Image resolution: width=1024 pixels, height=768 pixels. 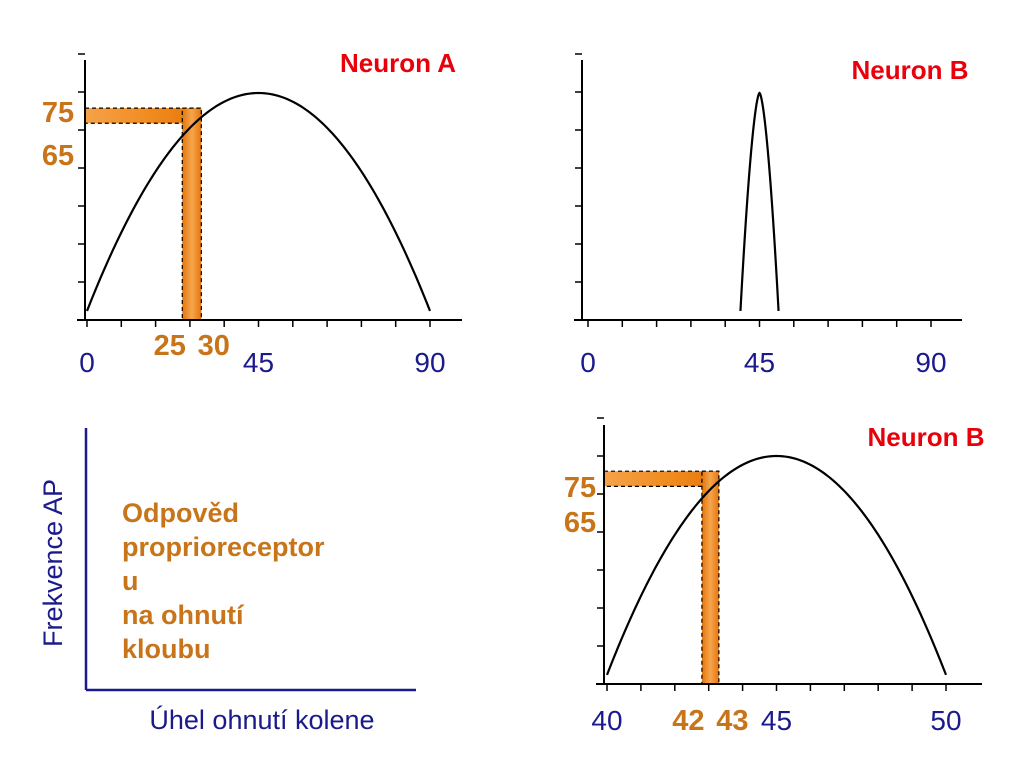 I want to click on chart-title: Neuron A, so click(x=398, y=63).